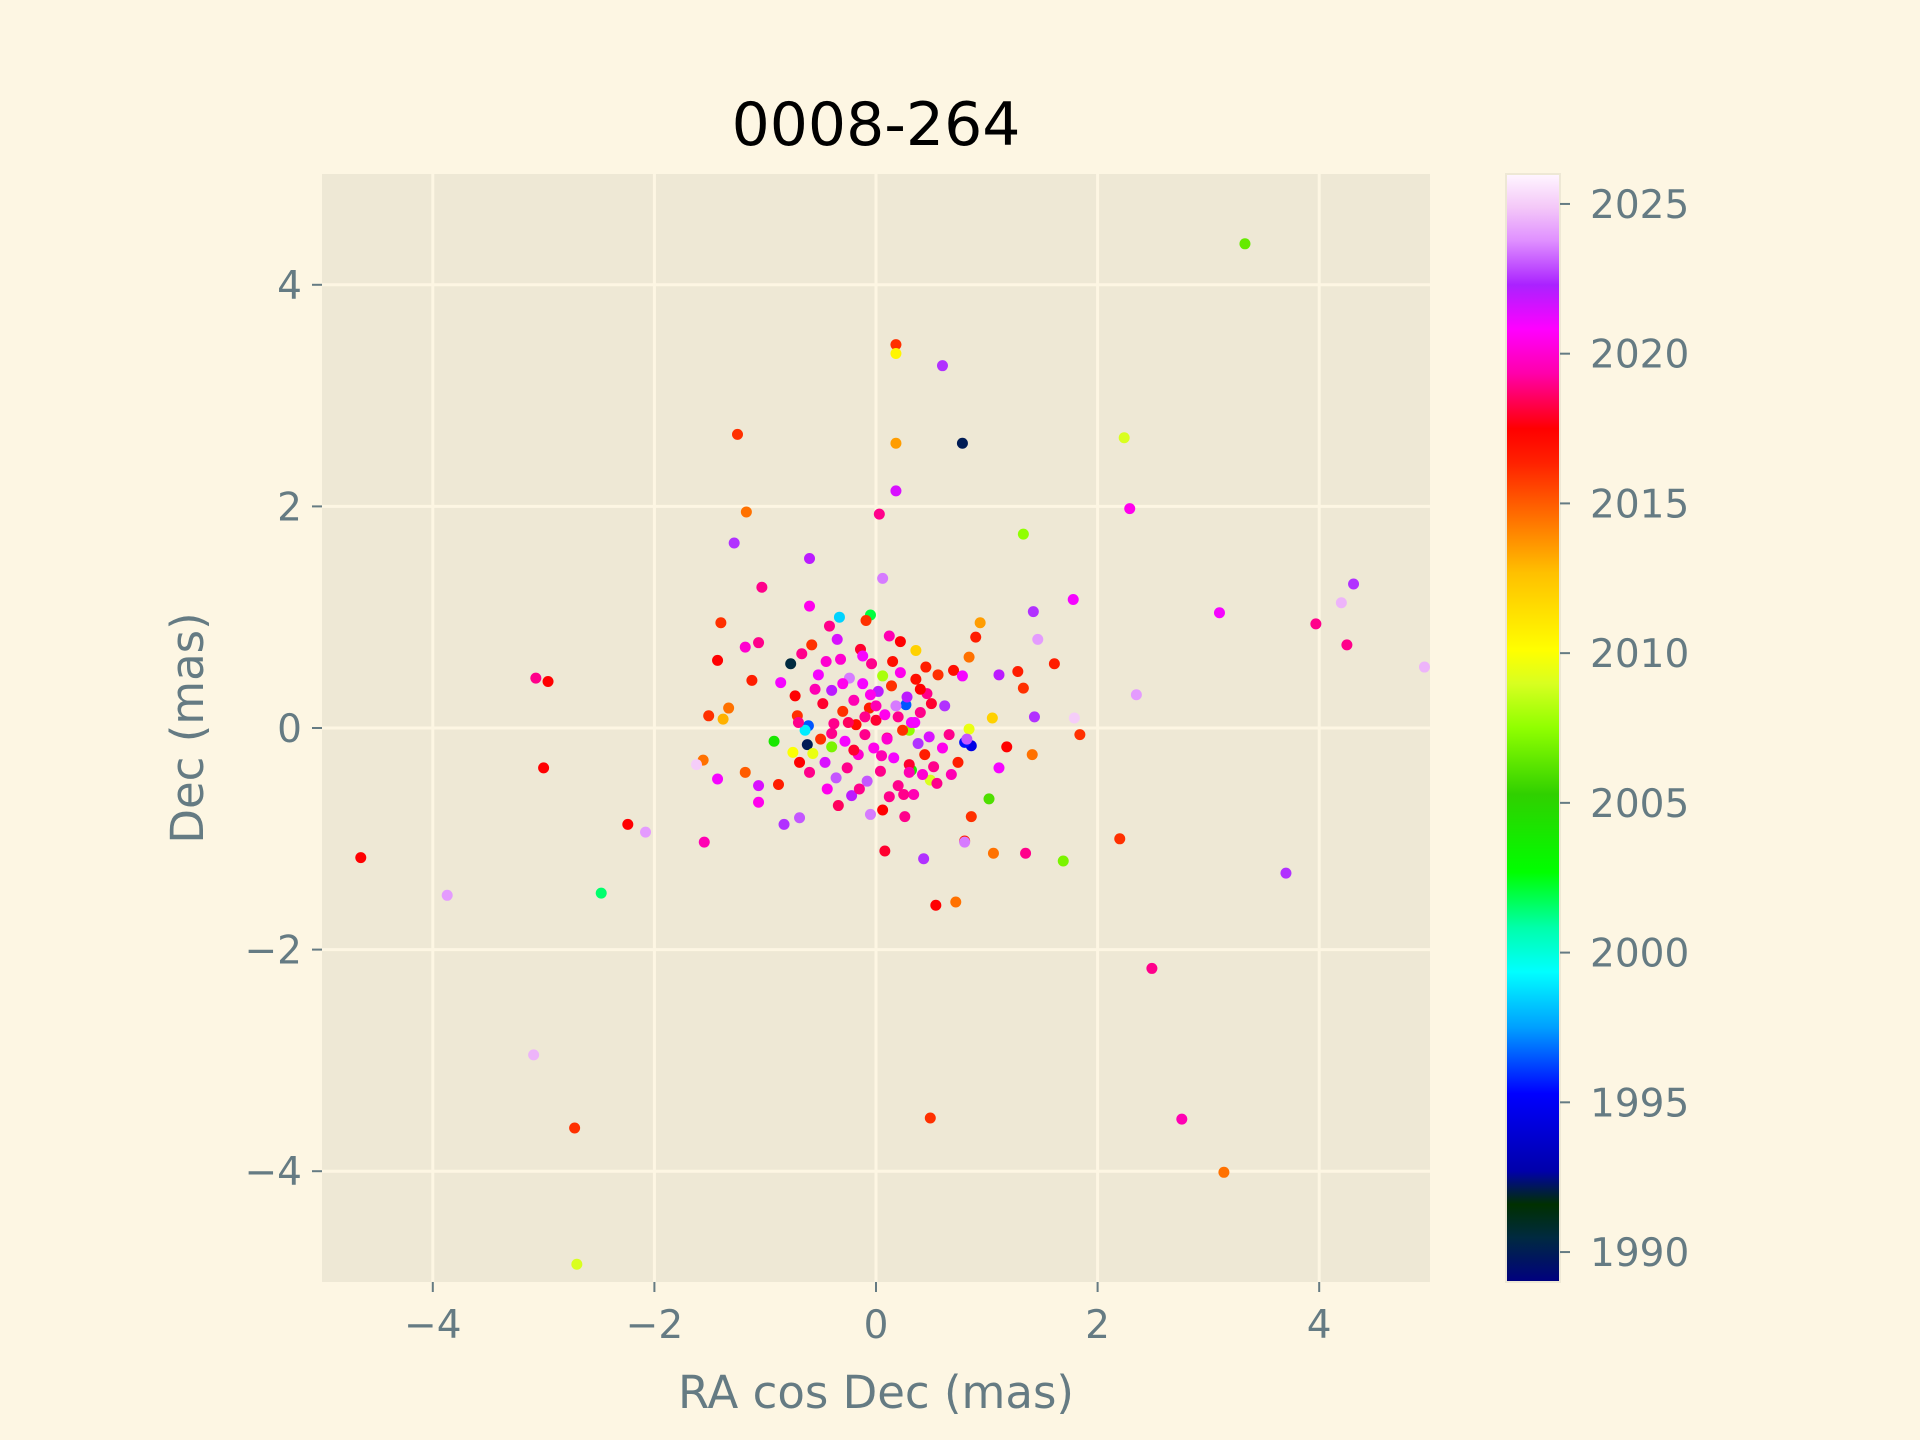 This screenshot has width=1920, height=1440. What do you see at coordinates (1639, 804) in the screenshot?
I see `colorbar-tick-label: 2005` at bounding box center [1639, 804].